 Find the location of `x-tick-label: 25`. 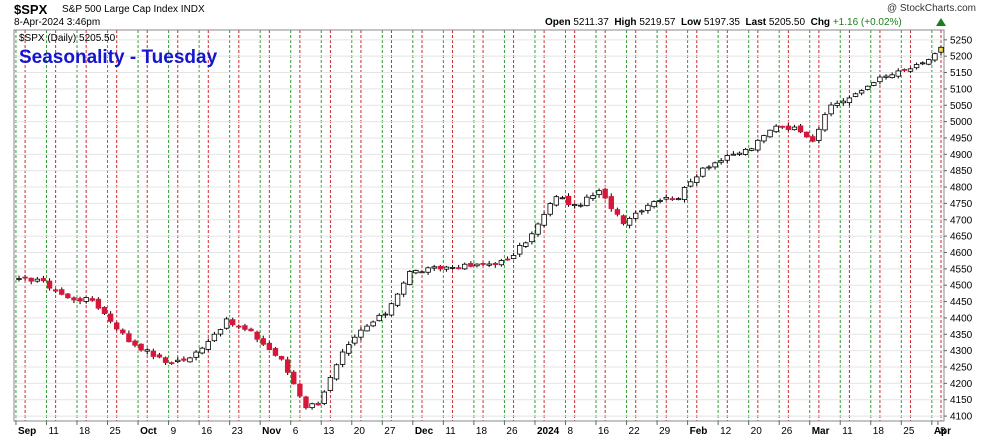

x-tick-label: 25 is located at coordinates (116, 431).